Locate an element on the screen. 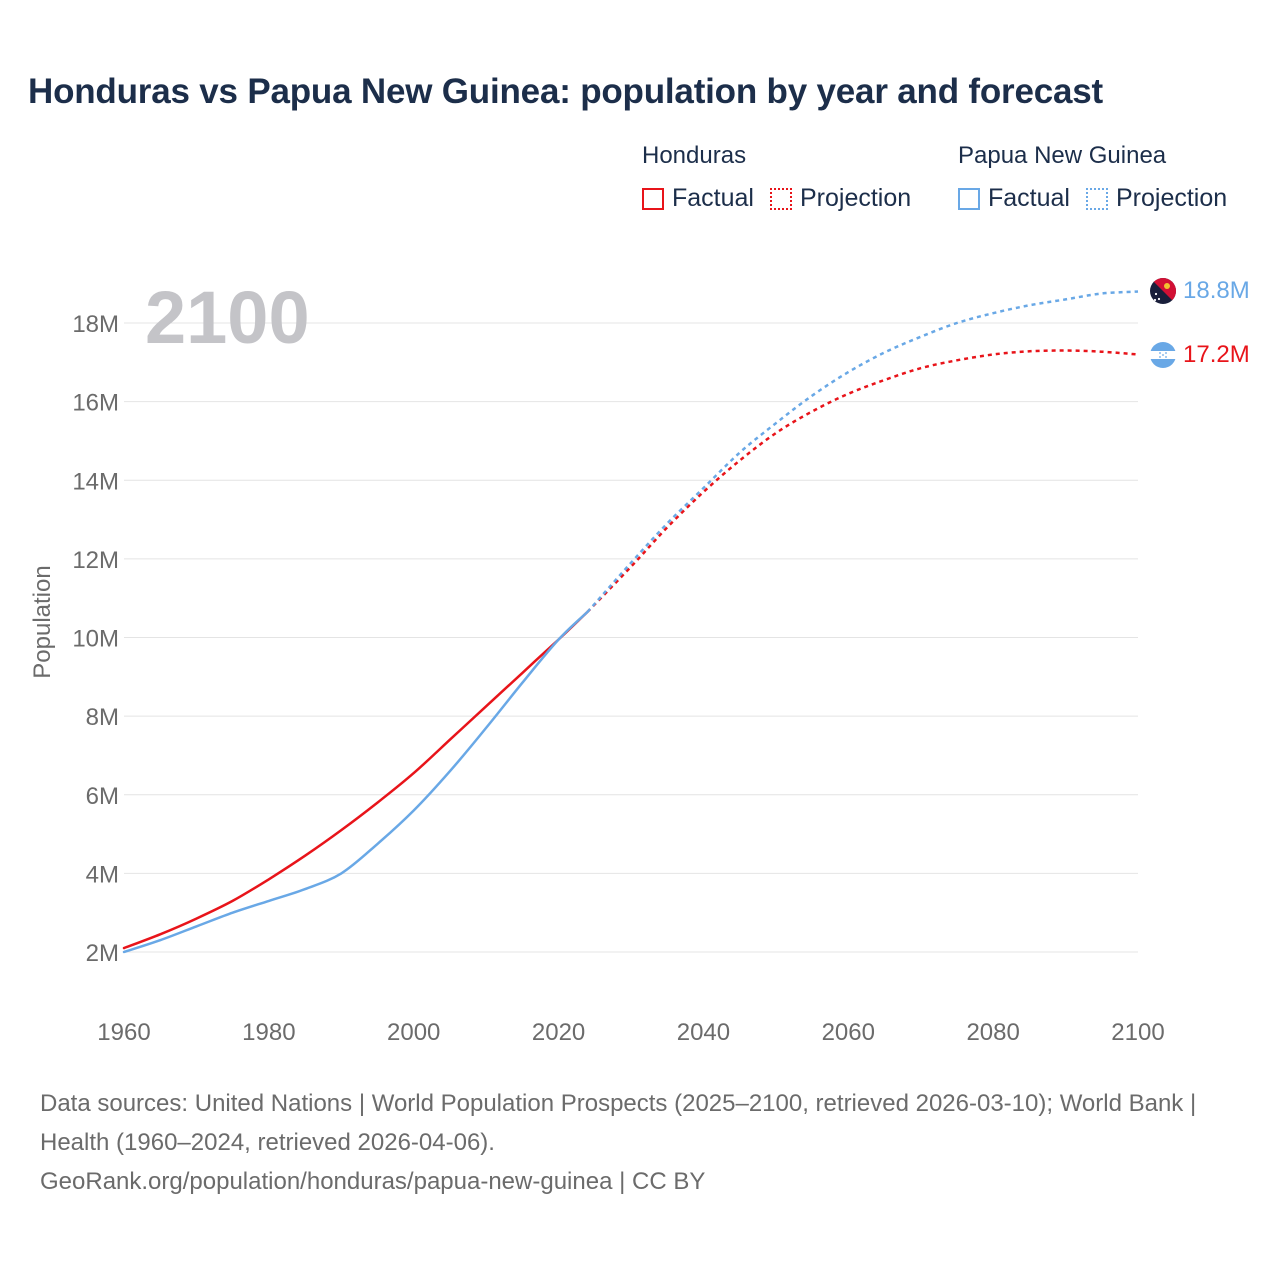 The width and height of the screenshot is (1280, 1280). end-label-honduras: 17.2M is located at coordinates (1216, 354).